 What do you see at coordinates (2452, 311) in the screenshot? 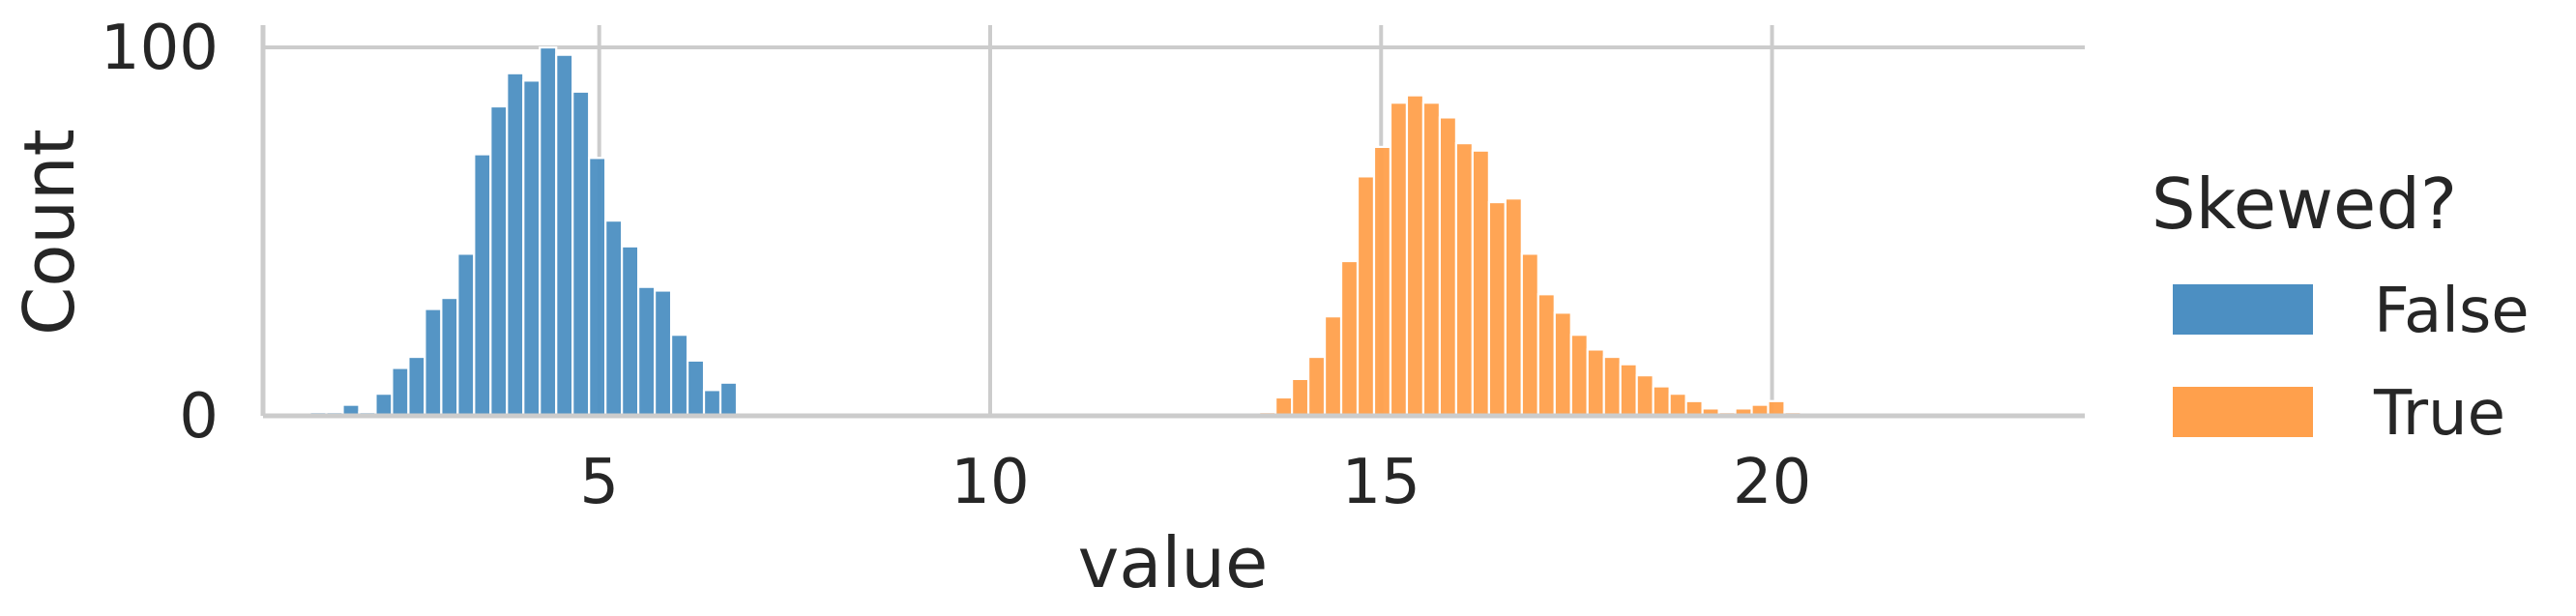
I see `legend-label-false: False` at bounding box center [2452, 311].